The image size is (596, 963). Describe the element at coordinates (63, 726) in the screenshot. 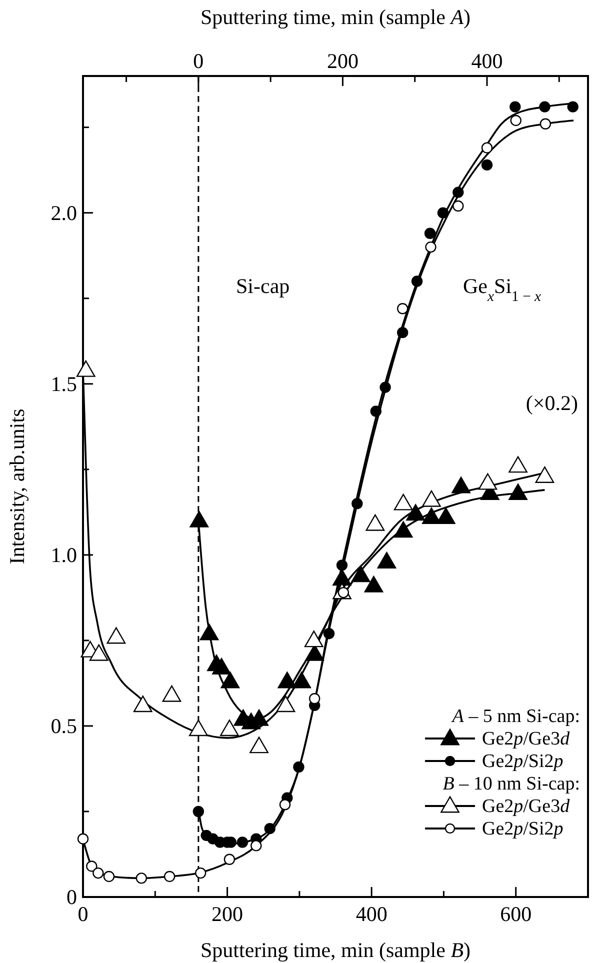

I see `y-tick-label: 0.5` at that location.